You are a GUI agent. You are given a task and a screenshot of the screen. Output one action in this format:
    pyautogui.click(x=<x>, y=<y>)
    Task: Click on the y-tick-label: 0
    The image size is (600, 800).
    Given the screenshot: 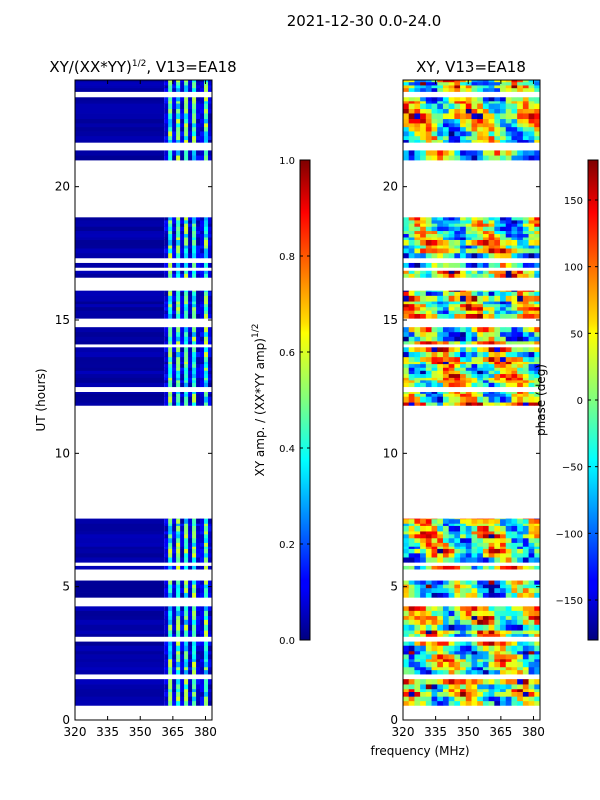 What is the action you would take?
    pyautogui.click(x=394, y=720)
    